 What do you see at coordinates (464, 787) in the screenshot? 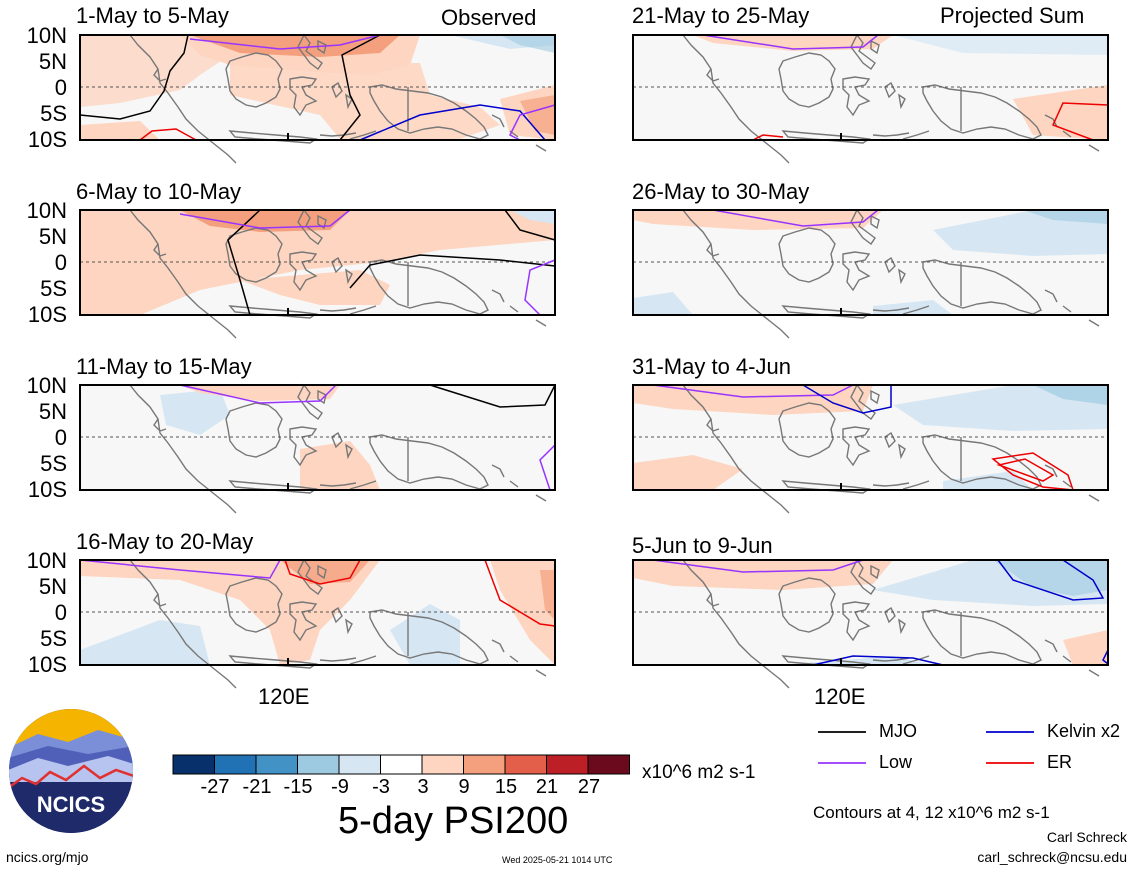
I see `colorbar-tick: 9` at bounding box center [464, 787].